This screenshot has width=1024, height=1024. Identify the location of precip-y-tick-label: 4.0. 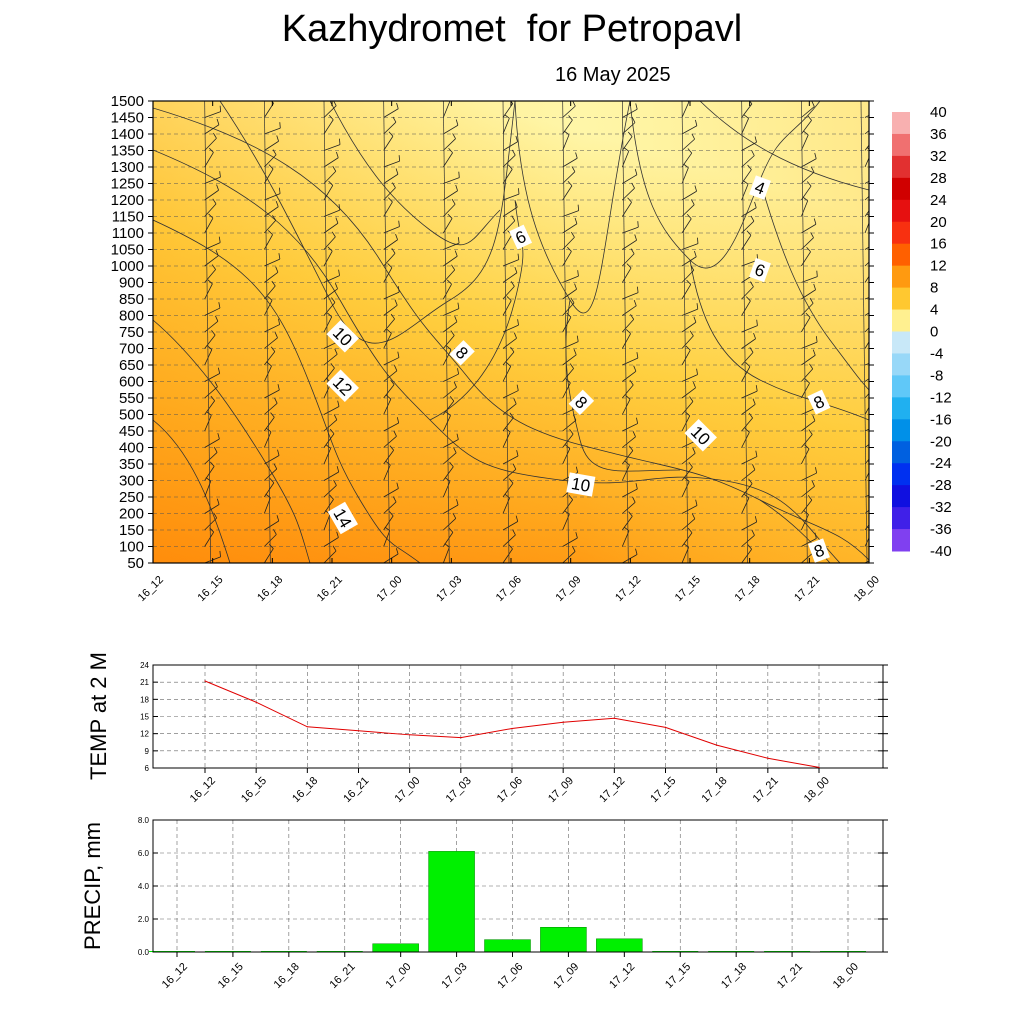
(144, 886).